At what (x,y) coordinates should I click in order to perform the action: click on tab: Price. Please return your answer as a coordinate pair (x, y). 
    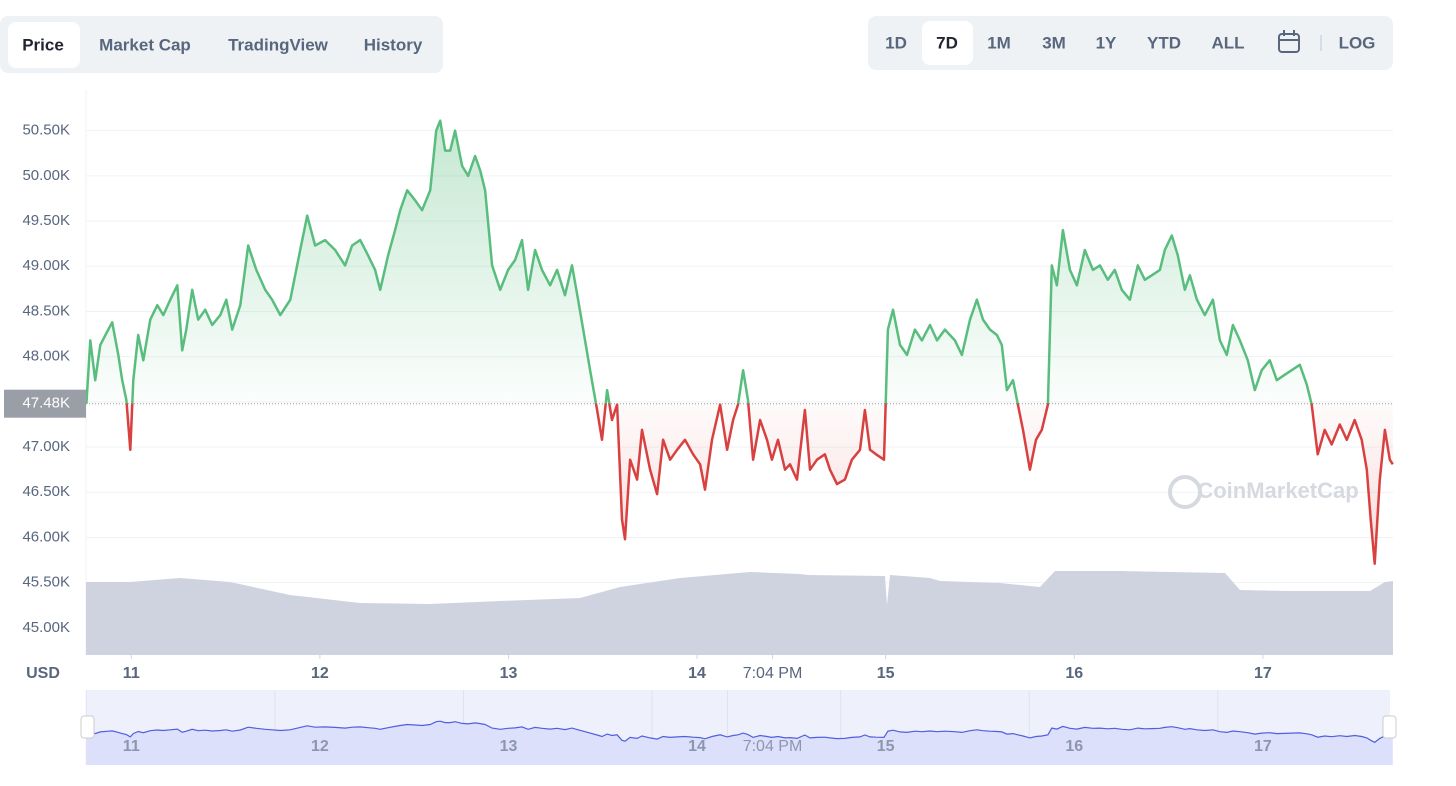
    Looking at the image, I should click on (43, 44).